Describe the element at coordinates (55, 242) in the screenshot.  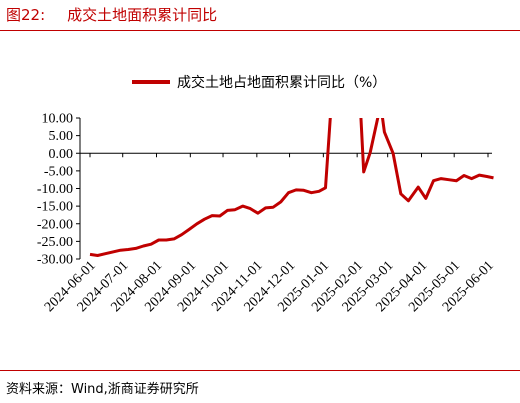
I see `y-tick-label: -25.00` at that location.